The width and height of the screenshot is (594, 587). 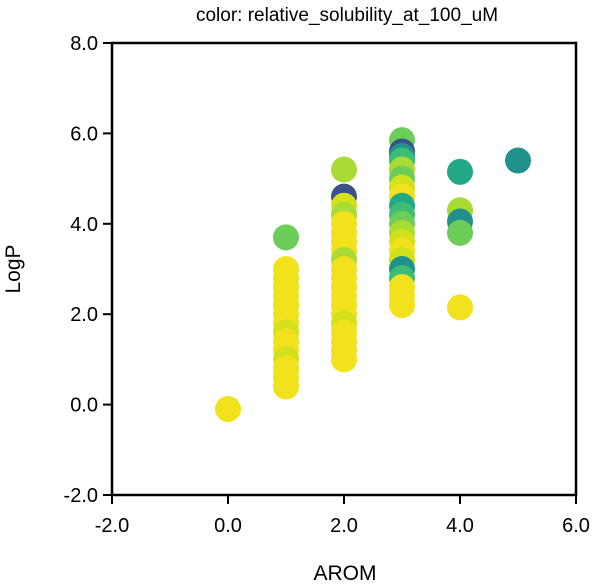 What do you see at coordinates (84, 406) in the screenshot?
I see `y-tick-label: 0.0` at bounding box center [84, 406].